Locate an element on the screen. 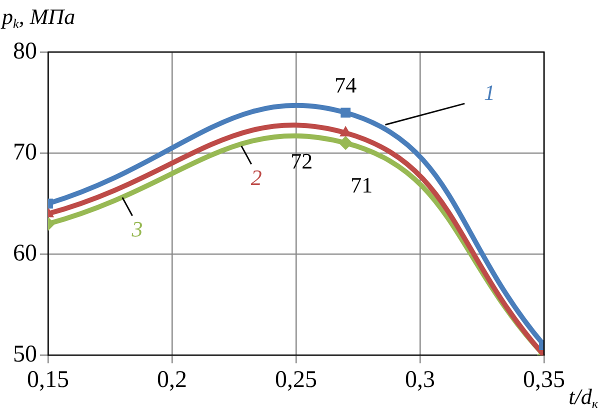  series-label: 3 is located at coordinates (136, 229).